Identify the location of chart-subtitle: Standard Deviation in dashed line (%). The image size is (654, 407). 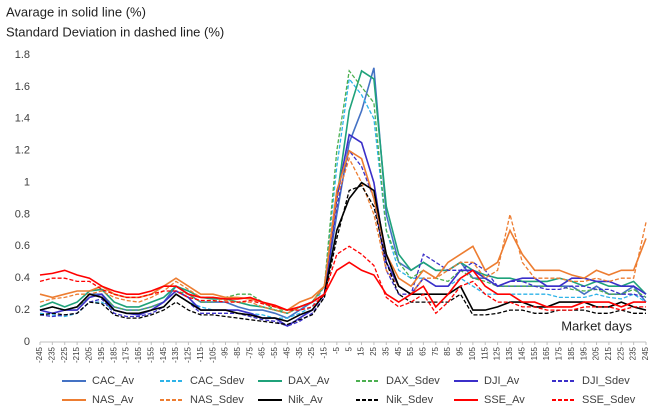
(115, 31).